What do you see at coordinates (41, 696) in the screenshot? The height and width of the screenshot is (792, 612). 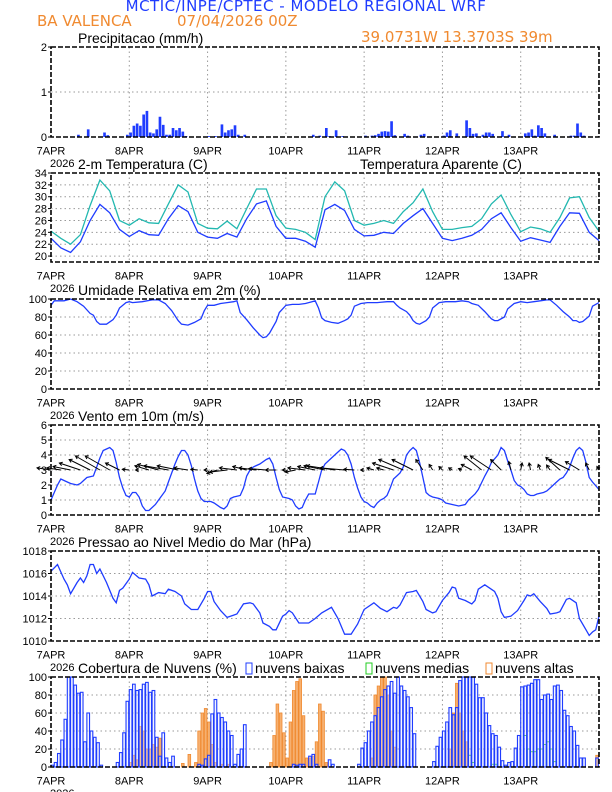 I see `y-tick-label: 80` at bounding box center [41, 696].